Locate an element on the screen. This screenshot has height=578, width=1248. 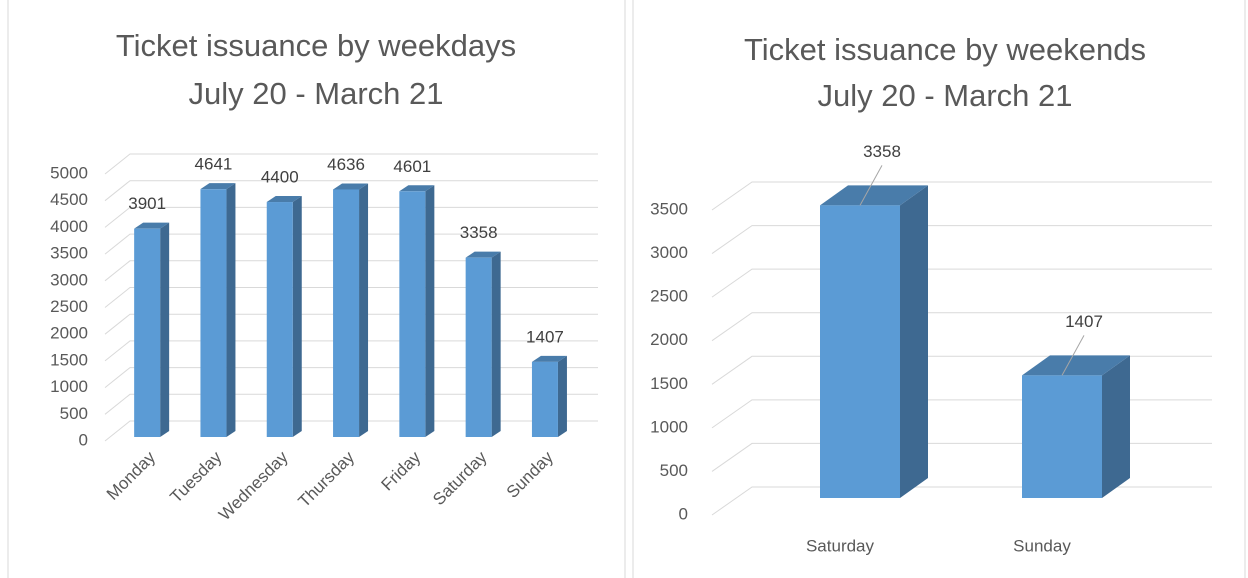
chart-title: Ticket issuance by weekdays is located at coordinates (316, 45).